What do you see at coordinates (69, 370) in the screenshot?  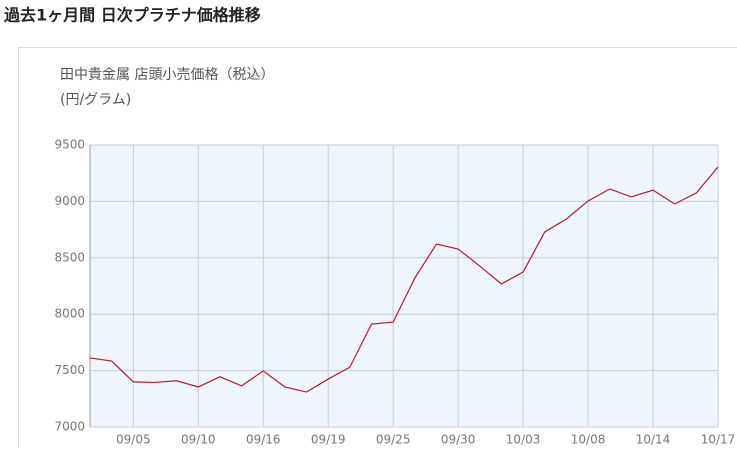 I see `y-tick-label: 7500` at bounding box center [69, 370].